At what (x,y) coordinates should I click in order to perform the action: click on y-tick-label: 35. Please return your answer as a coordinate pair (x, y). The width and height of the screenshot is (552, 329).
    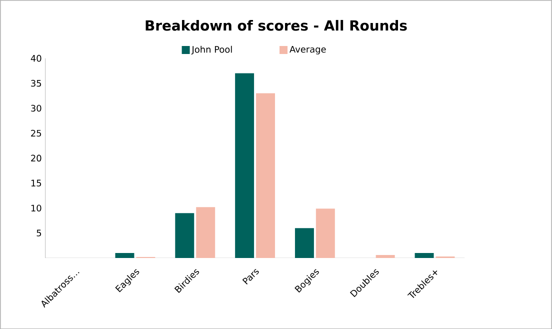
    Looking at the image, I should click on (36, 83).